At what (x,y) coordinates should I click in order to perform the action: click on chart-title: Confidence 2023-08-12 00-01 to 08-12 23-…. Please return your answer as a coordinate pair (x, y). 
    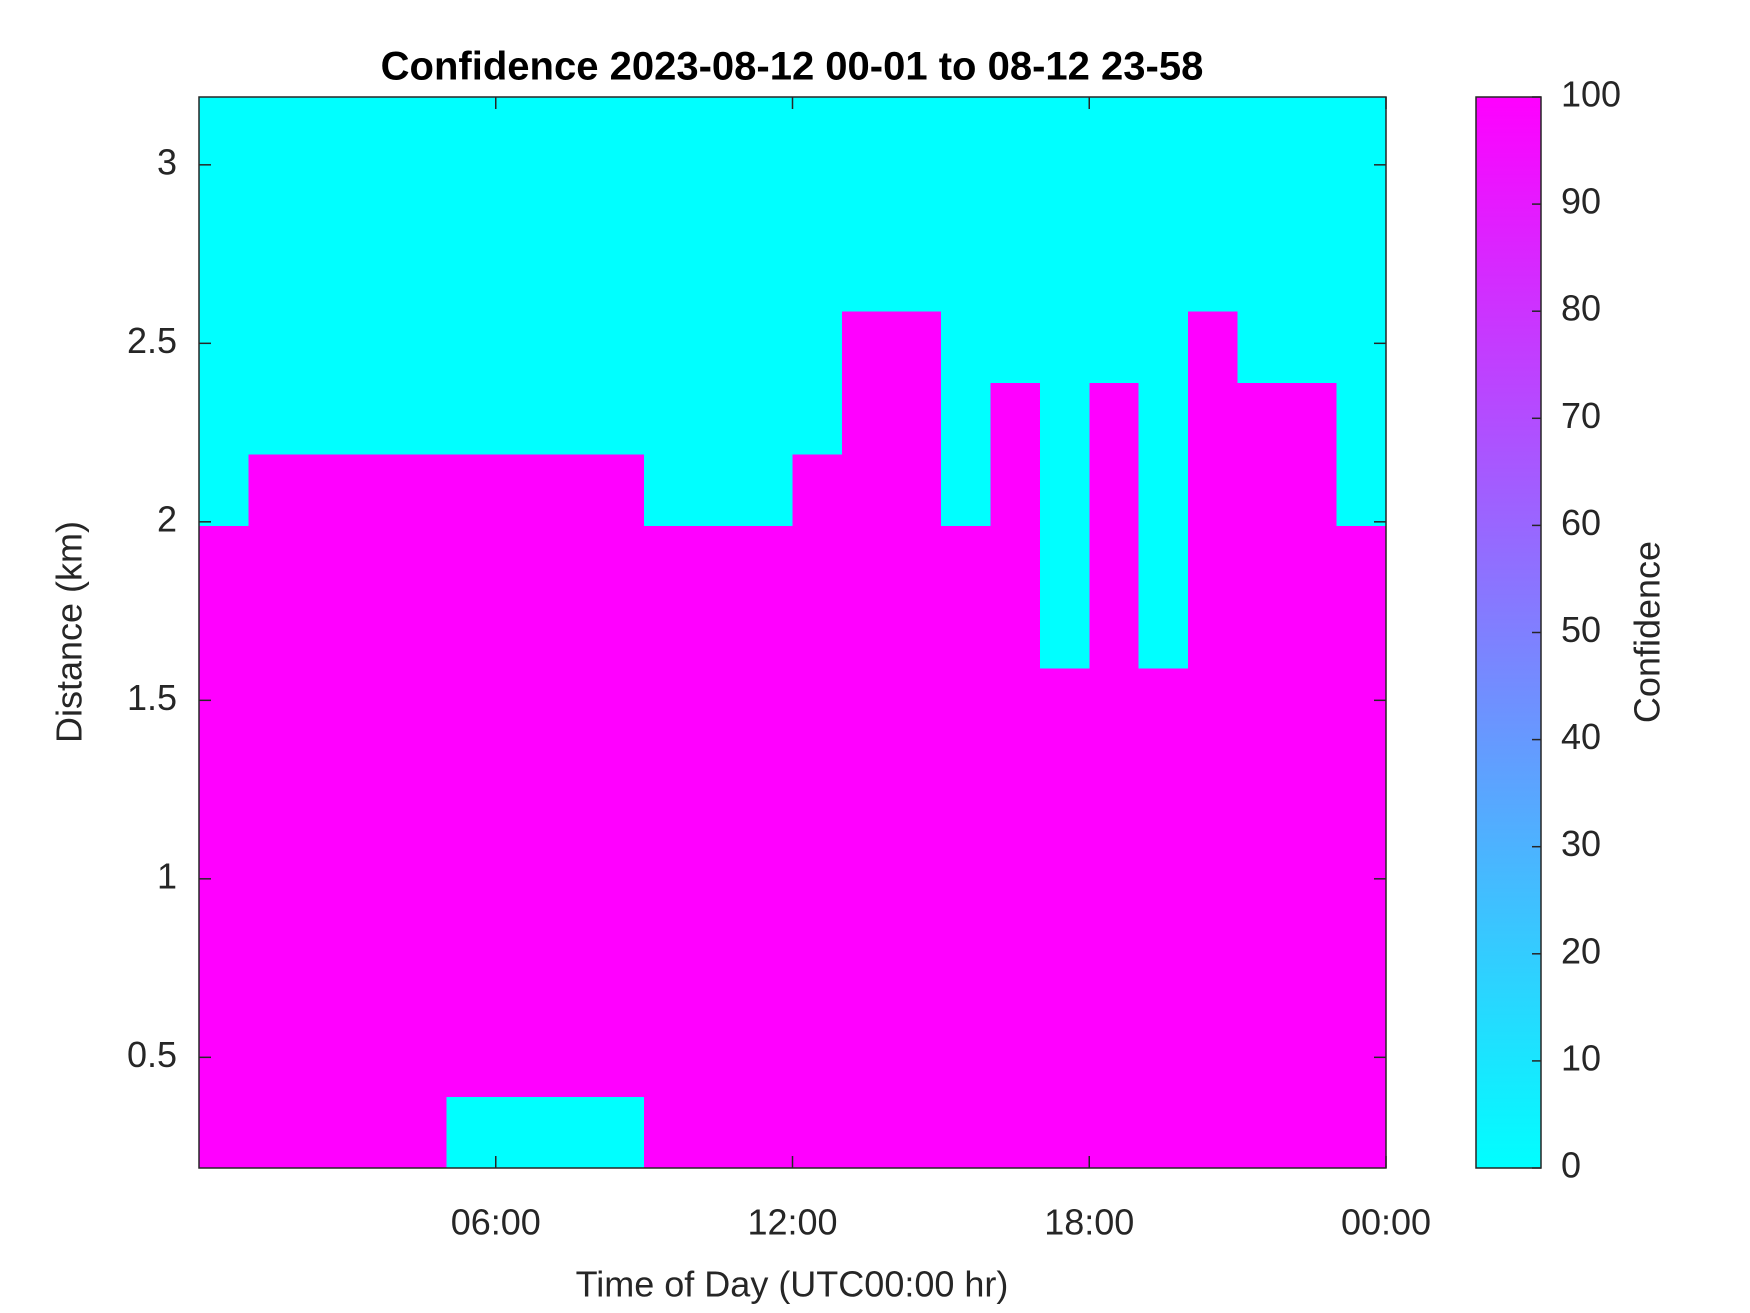
    Looking at the image, I should click on (792, 67).